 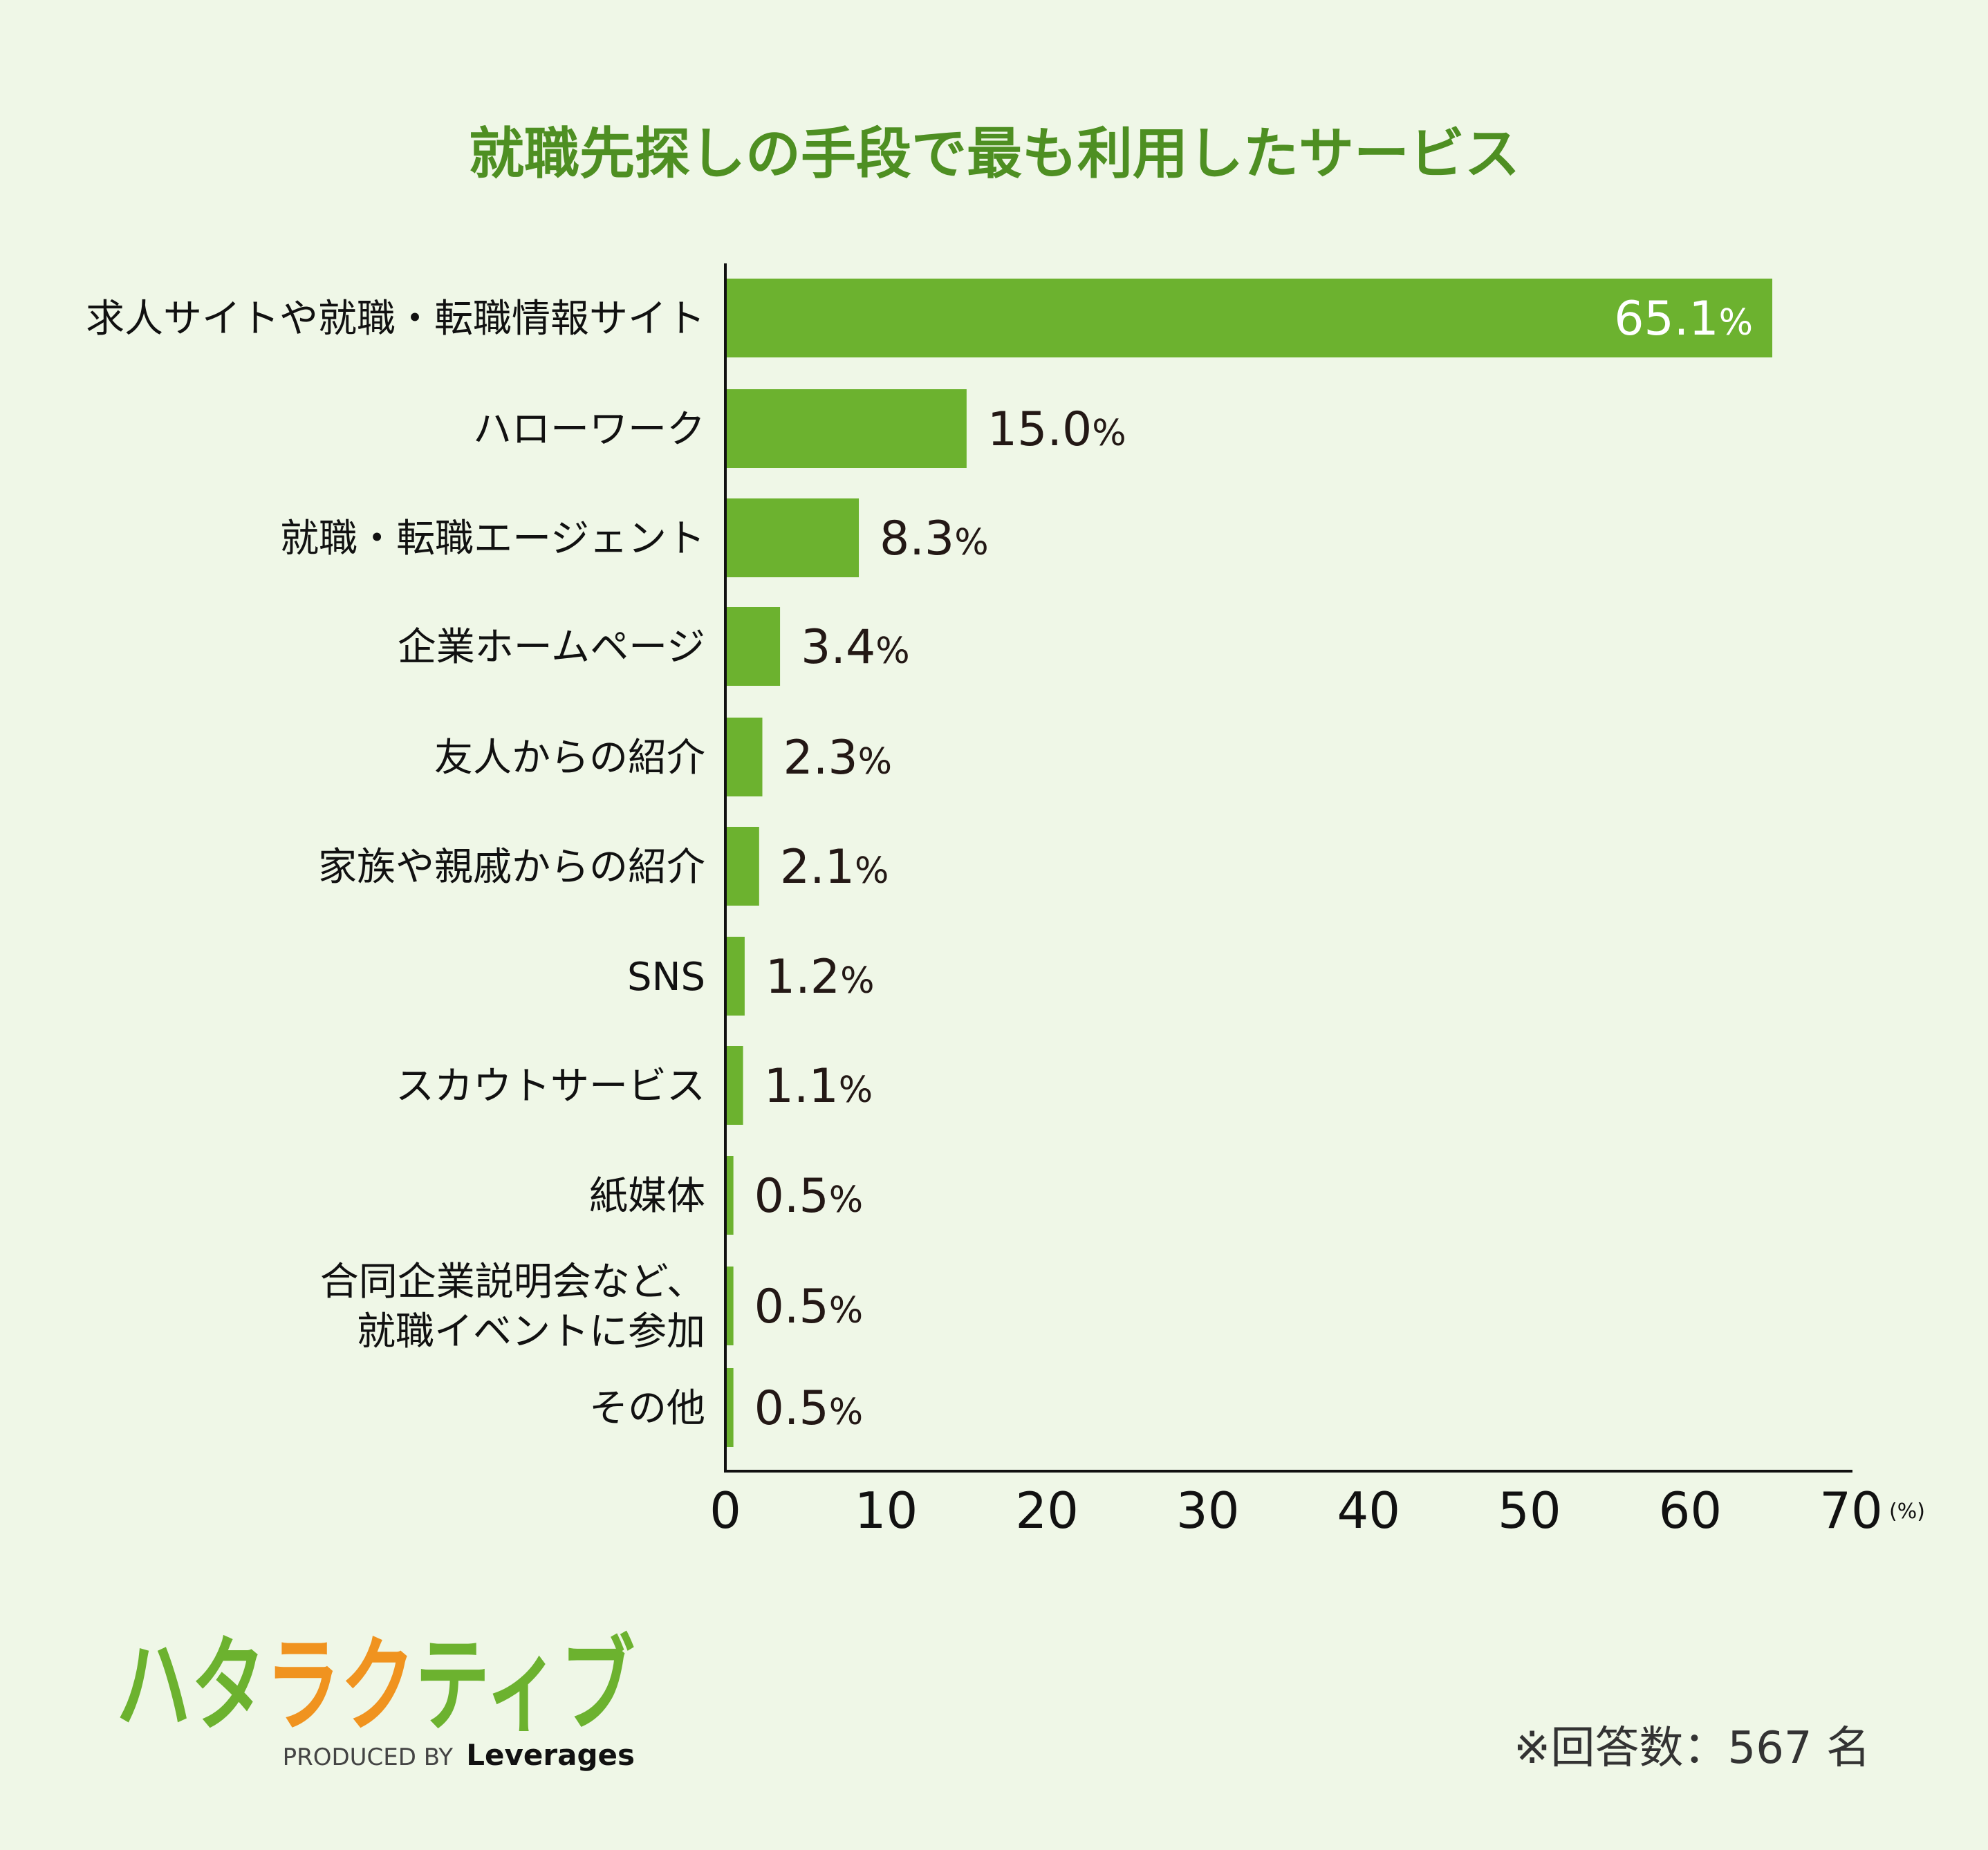 What do you see at coordinates (531, 1332) in the screenshot?
I see `category-label: 就職イベントに参加` at bounding box center [531, 1332].